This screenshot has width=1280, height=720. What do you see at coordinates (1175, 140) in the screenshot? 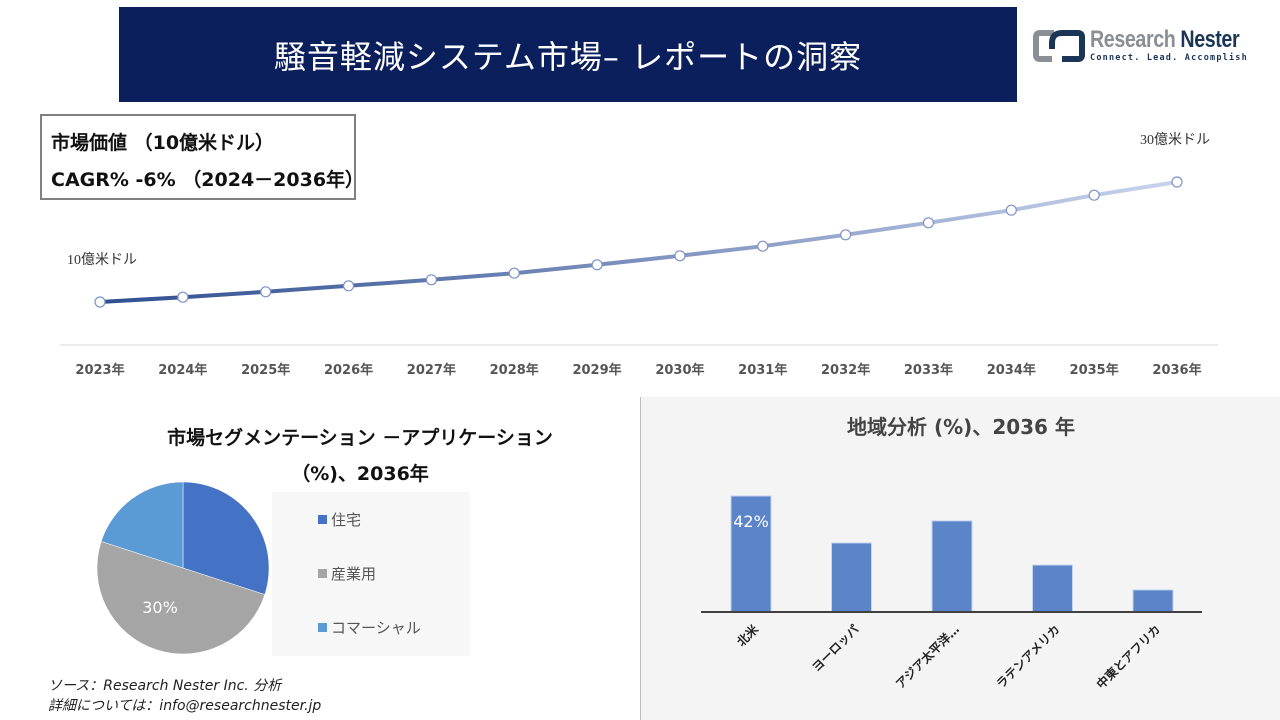
I see `end-value-annotation: 30億米ドル` at bounding box center [1175, 140].